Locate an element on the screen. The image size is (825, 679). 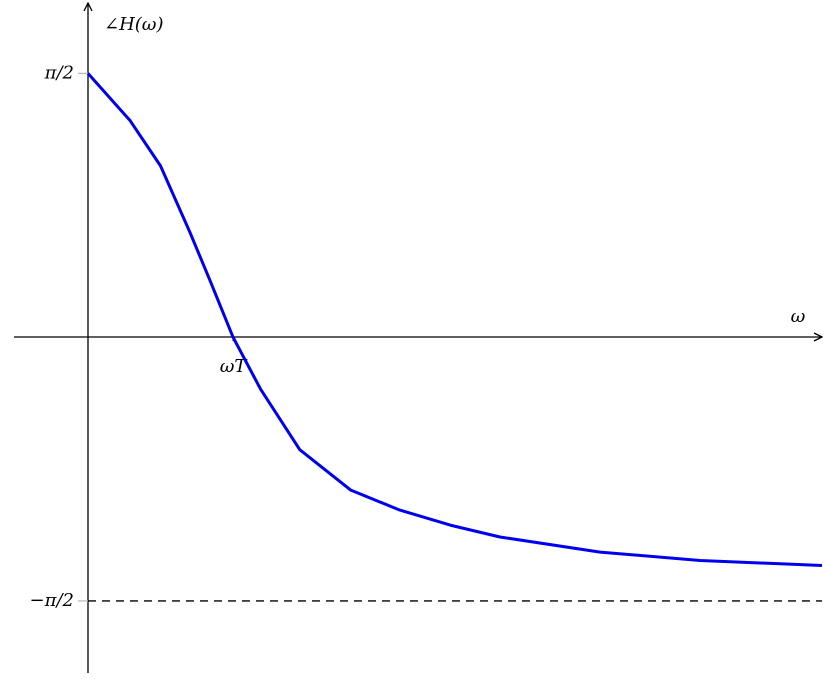
x-tick-label: ωT is located at coordinates (234, 366).